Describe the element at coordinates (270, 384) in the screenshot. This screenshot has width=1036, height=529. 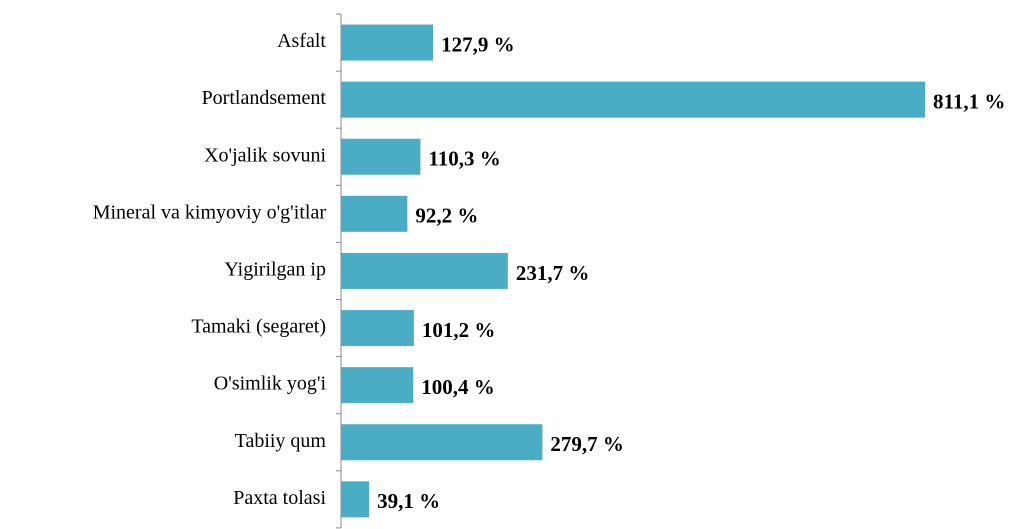
I see `category-label: O'simlik yog'i` at that location.